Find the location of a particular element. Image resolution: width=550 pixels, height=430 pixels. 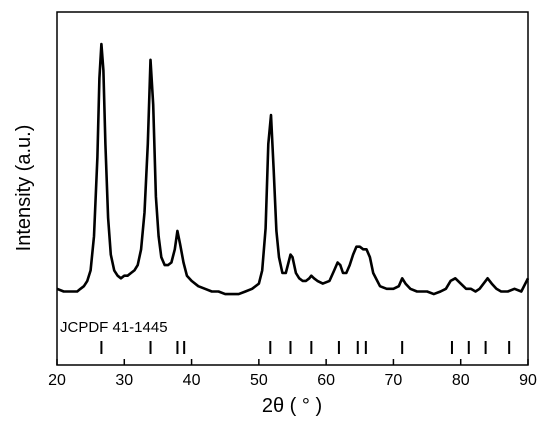

x-tick-label: 50 is located at coordinates (259, 380).